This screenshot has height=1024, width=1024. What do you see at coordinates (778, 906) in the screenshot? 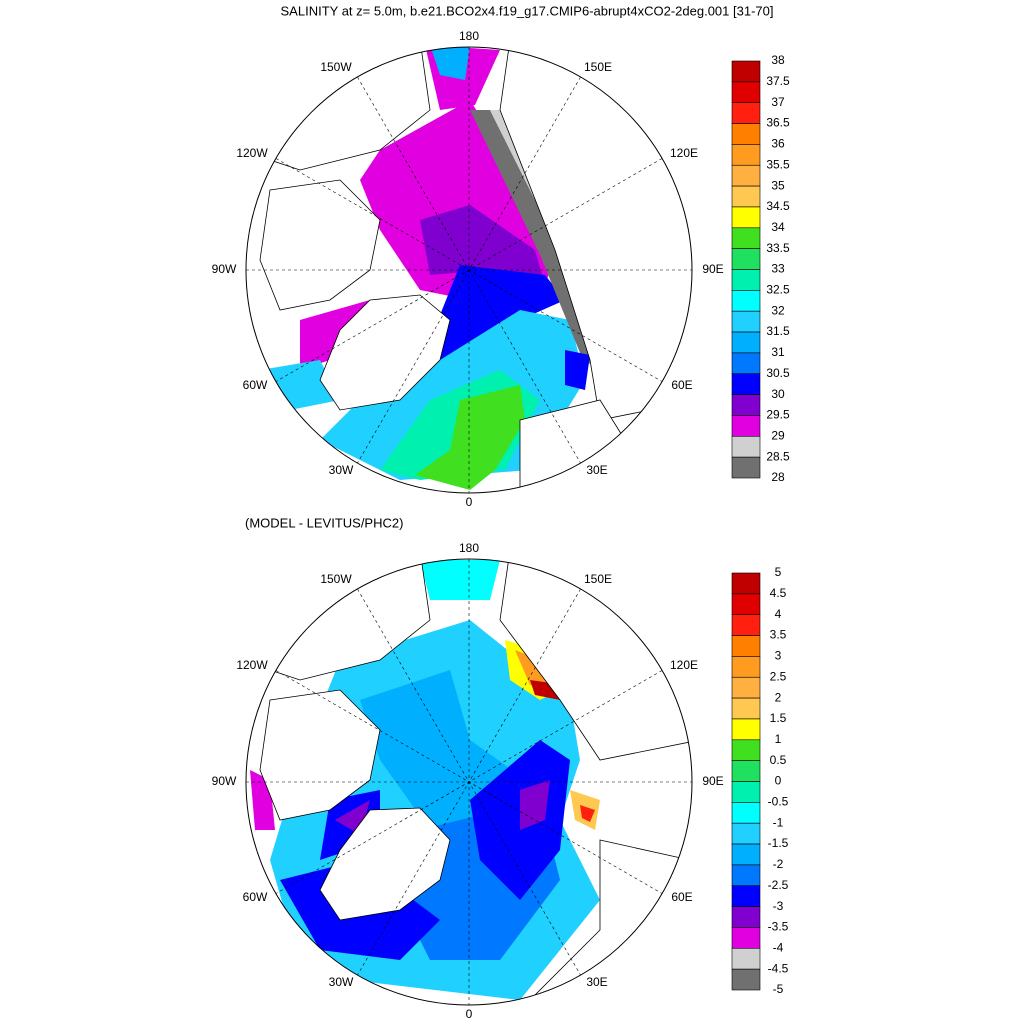
I see `colorbar-label: -3` at bounding box center [778, 906].